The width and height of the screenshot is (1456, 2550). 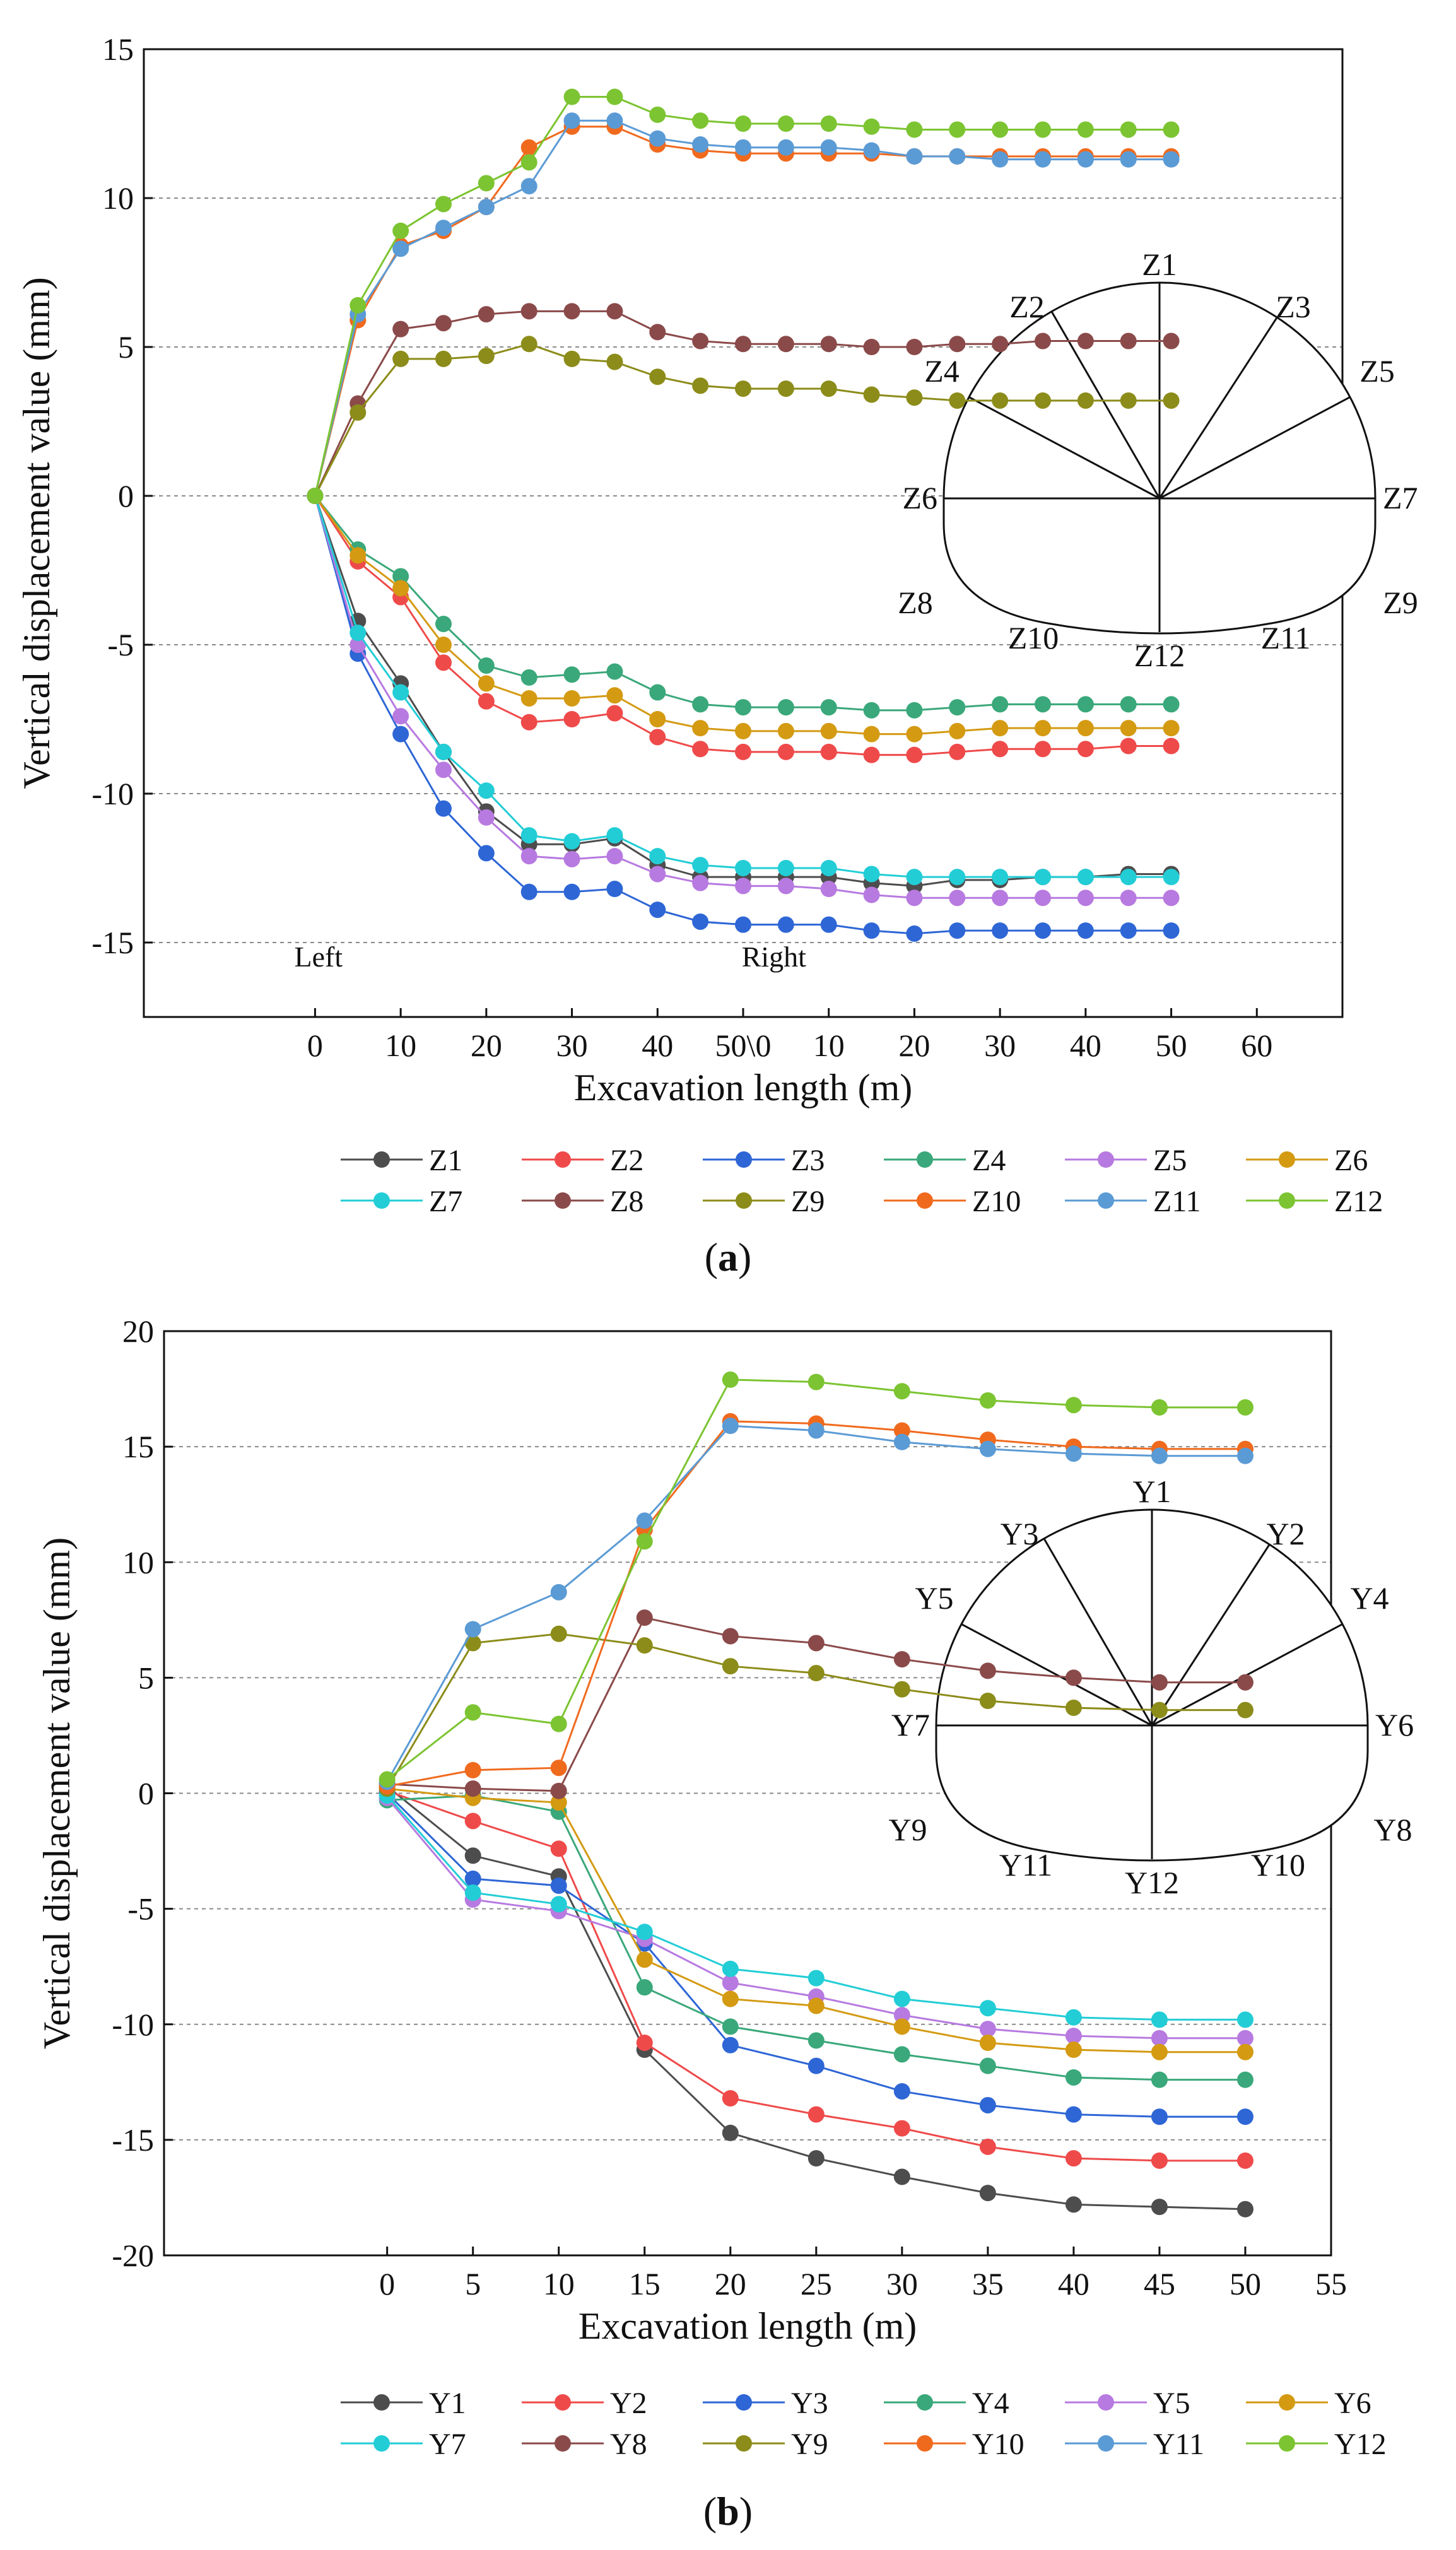 What do you see at coordinates (401, 1160) in the screenshot?
I see `legend-item-z1: Z1` at bounding box center [401, 1160].